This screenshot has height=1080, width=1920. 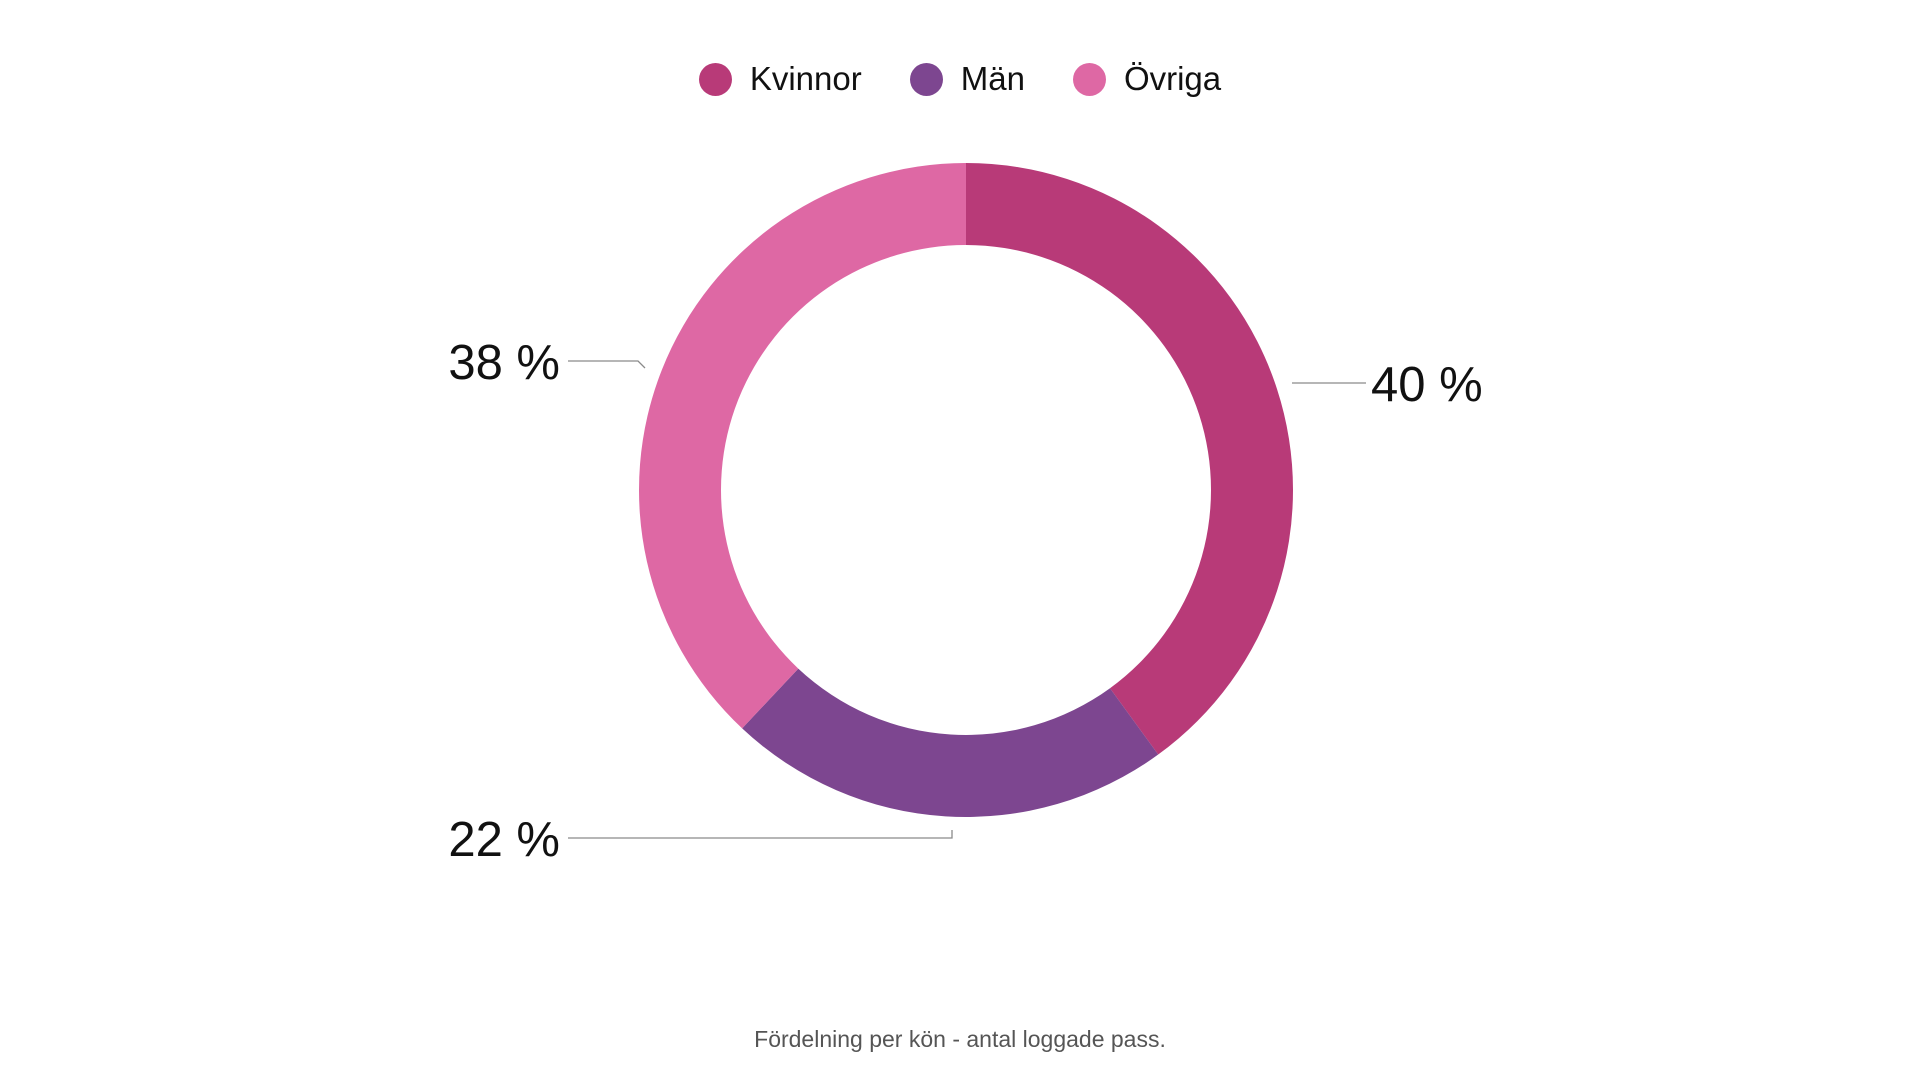 What do you see at coordinates (607, 364) in the screenshot?
I see `leader-line-ovriga` at bounding box center [607, 364].